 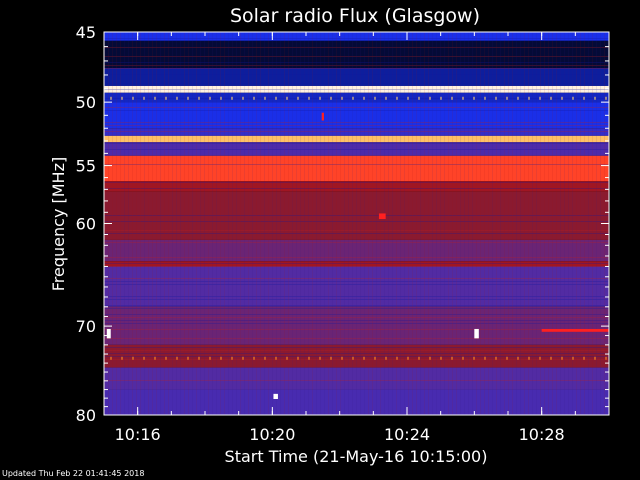 I want to click on y-axis-label: Frequency [MHz], so click(x=58, y=224).